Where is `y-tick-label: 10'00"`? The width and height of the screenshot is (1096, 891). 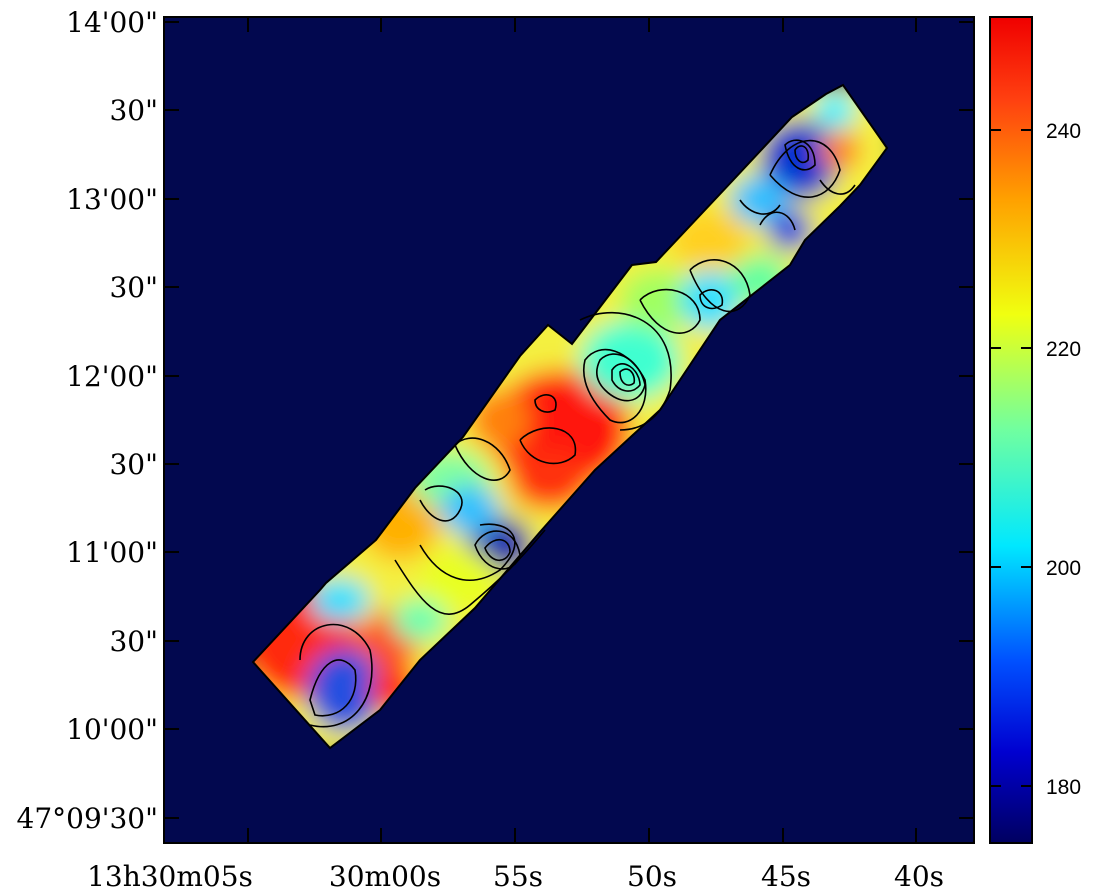 y-tick-label: 10'00" is located at coordinates (112, 729).